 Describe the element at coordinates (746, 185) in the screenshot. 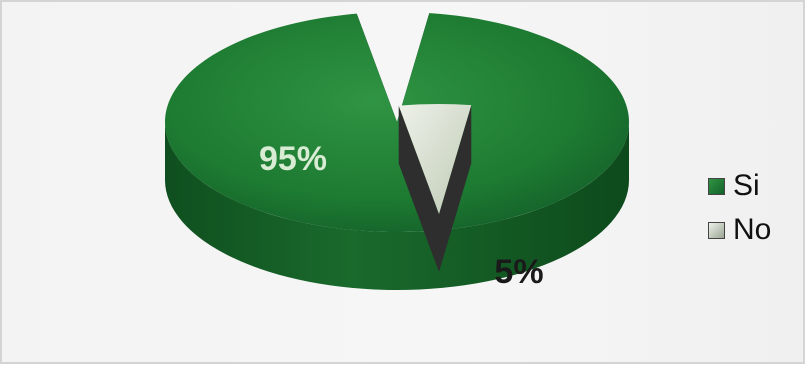

I see `legend-label: Si` at that location.